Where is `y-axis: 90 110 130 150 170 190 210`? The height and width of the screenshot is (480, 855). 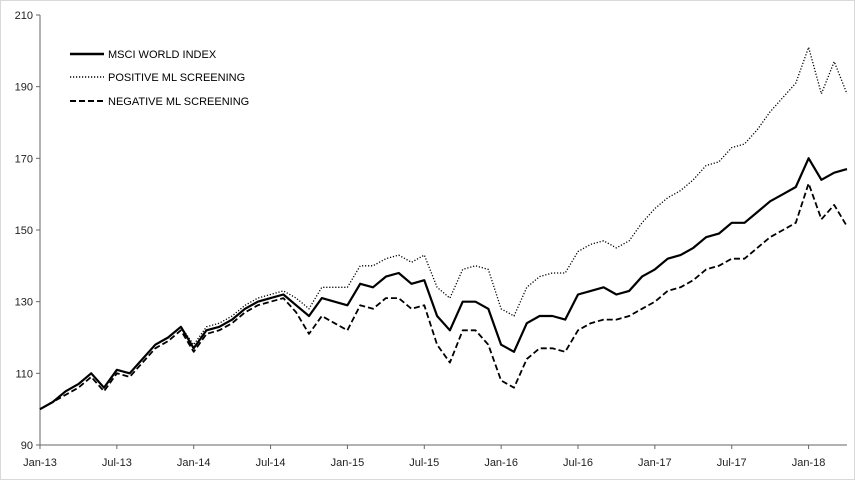 y-axis: 90 110 130 150 170 190 210 is located at coordinates (28, 231).